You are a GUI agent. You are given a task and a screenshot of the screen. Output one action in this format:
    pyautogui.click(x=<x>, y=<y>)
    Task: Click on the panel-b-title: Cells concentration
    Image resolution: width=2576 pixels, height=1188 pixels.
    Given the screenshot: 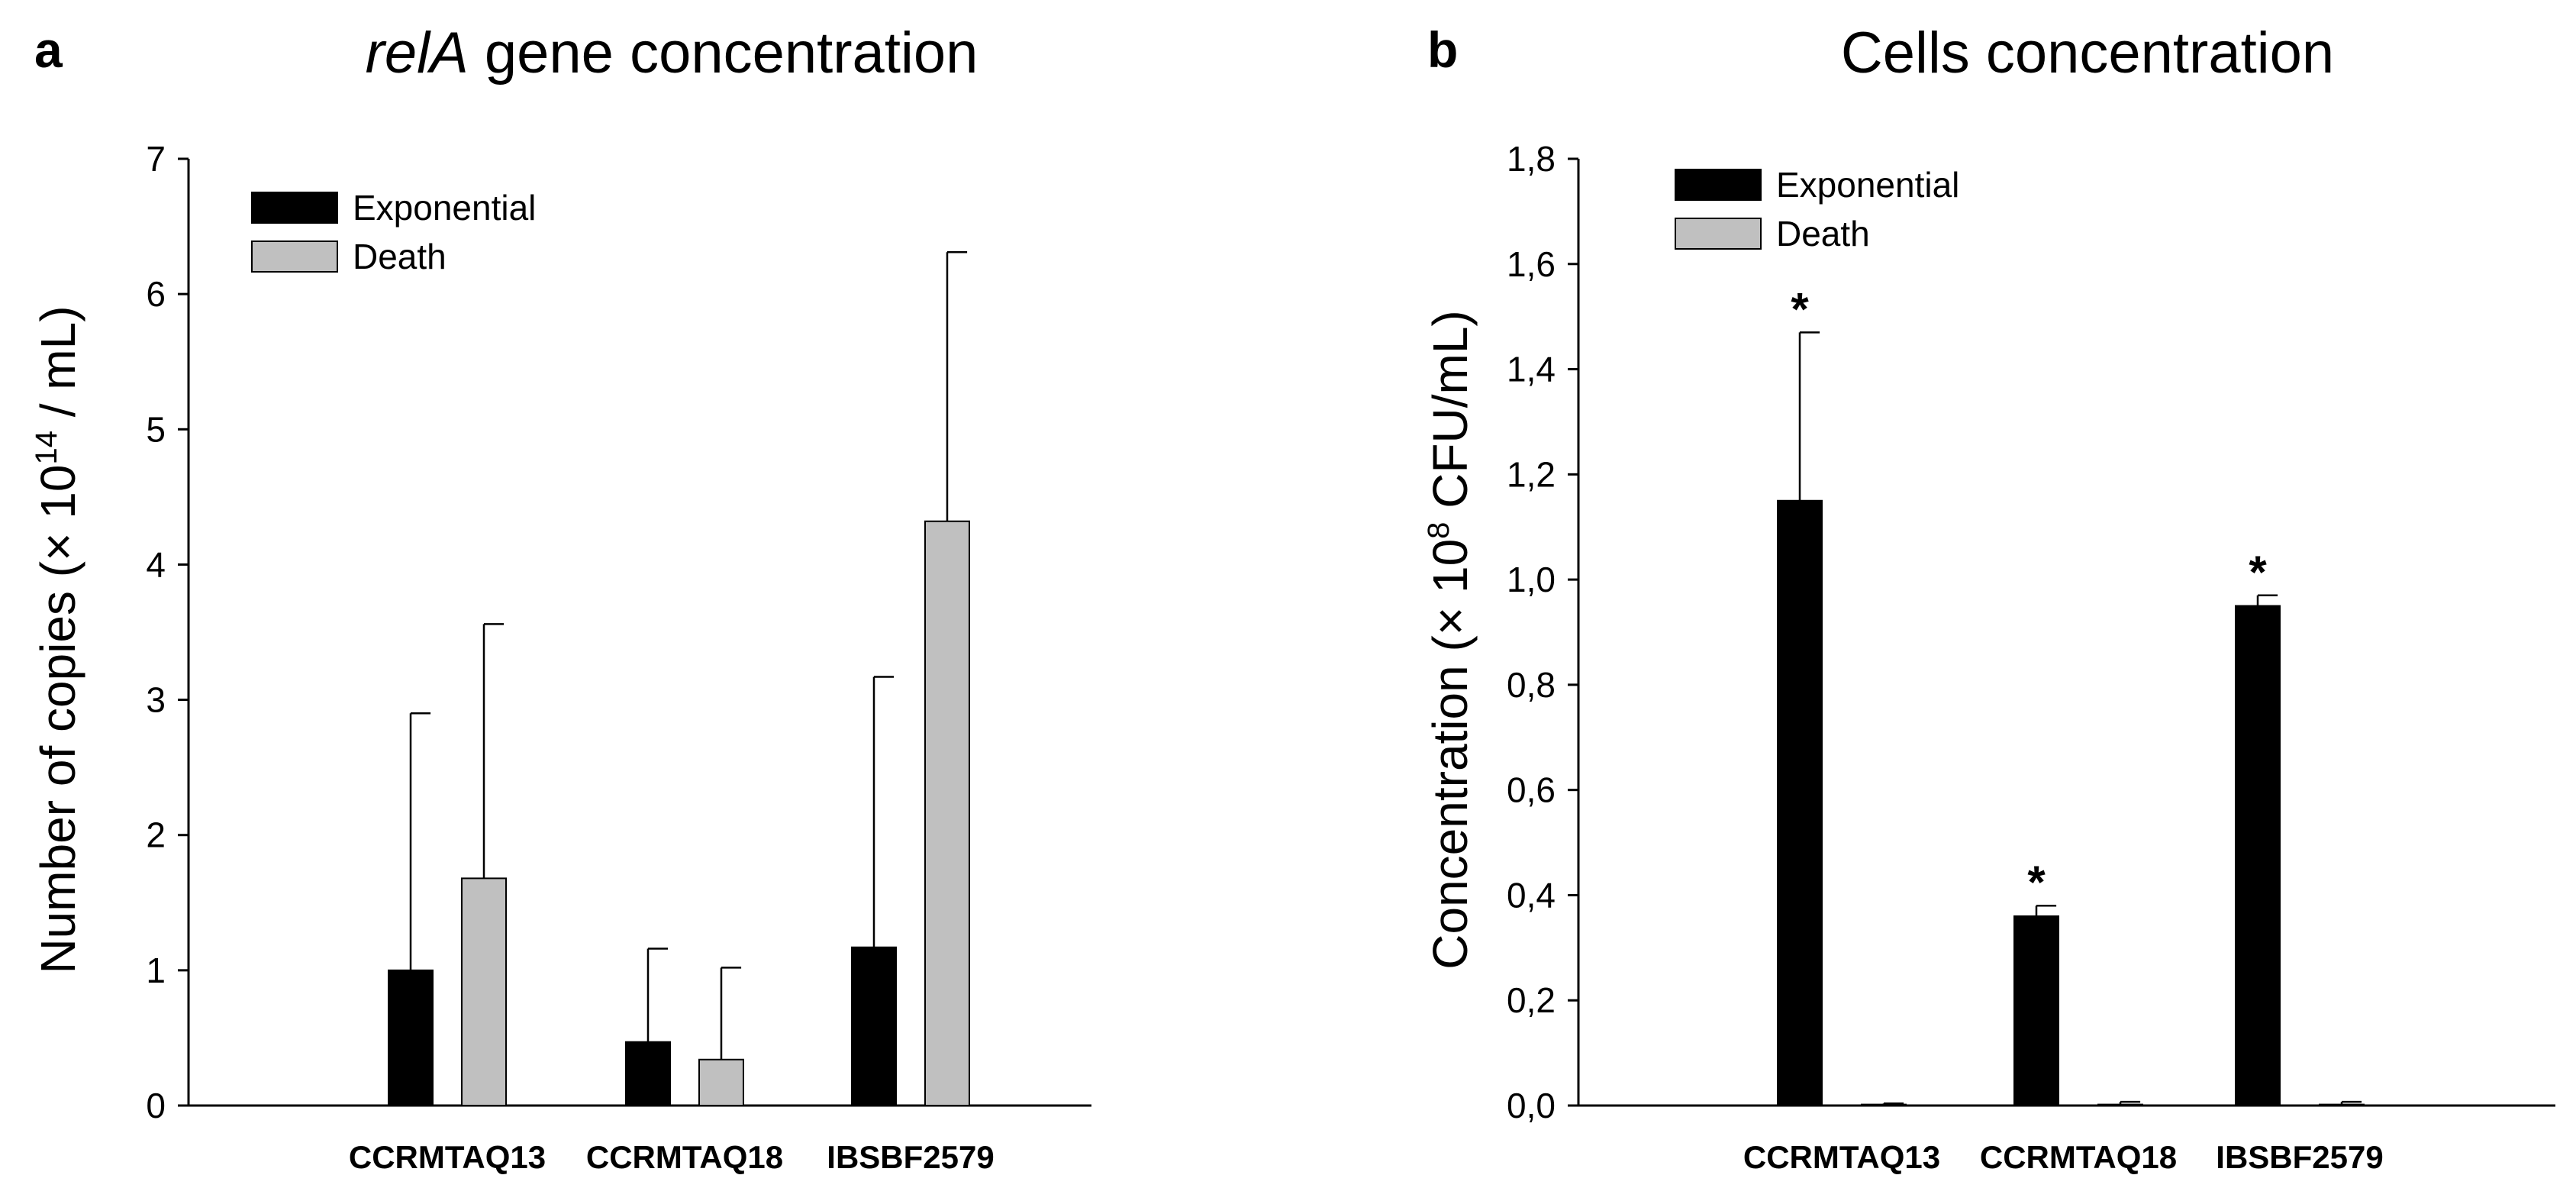 What is the action you would take?
    pyautogui.click(x=2087, y=53)
    